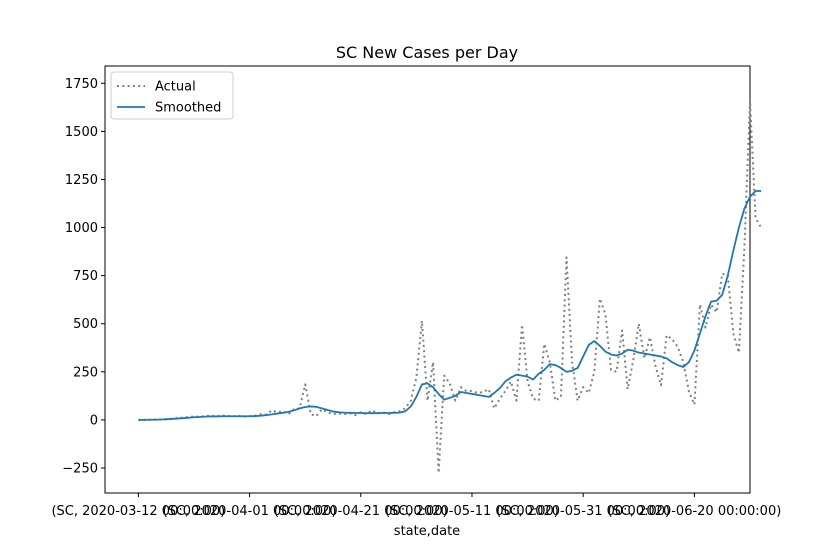  What do you see at coordinates (694, 511) in the screenshot?
I see `x-tick-label: (SC, 2020-06-20 00:00:00)` at bounding box center [694, 511].